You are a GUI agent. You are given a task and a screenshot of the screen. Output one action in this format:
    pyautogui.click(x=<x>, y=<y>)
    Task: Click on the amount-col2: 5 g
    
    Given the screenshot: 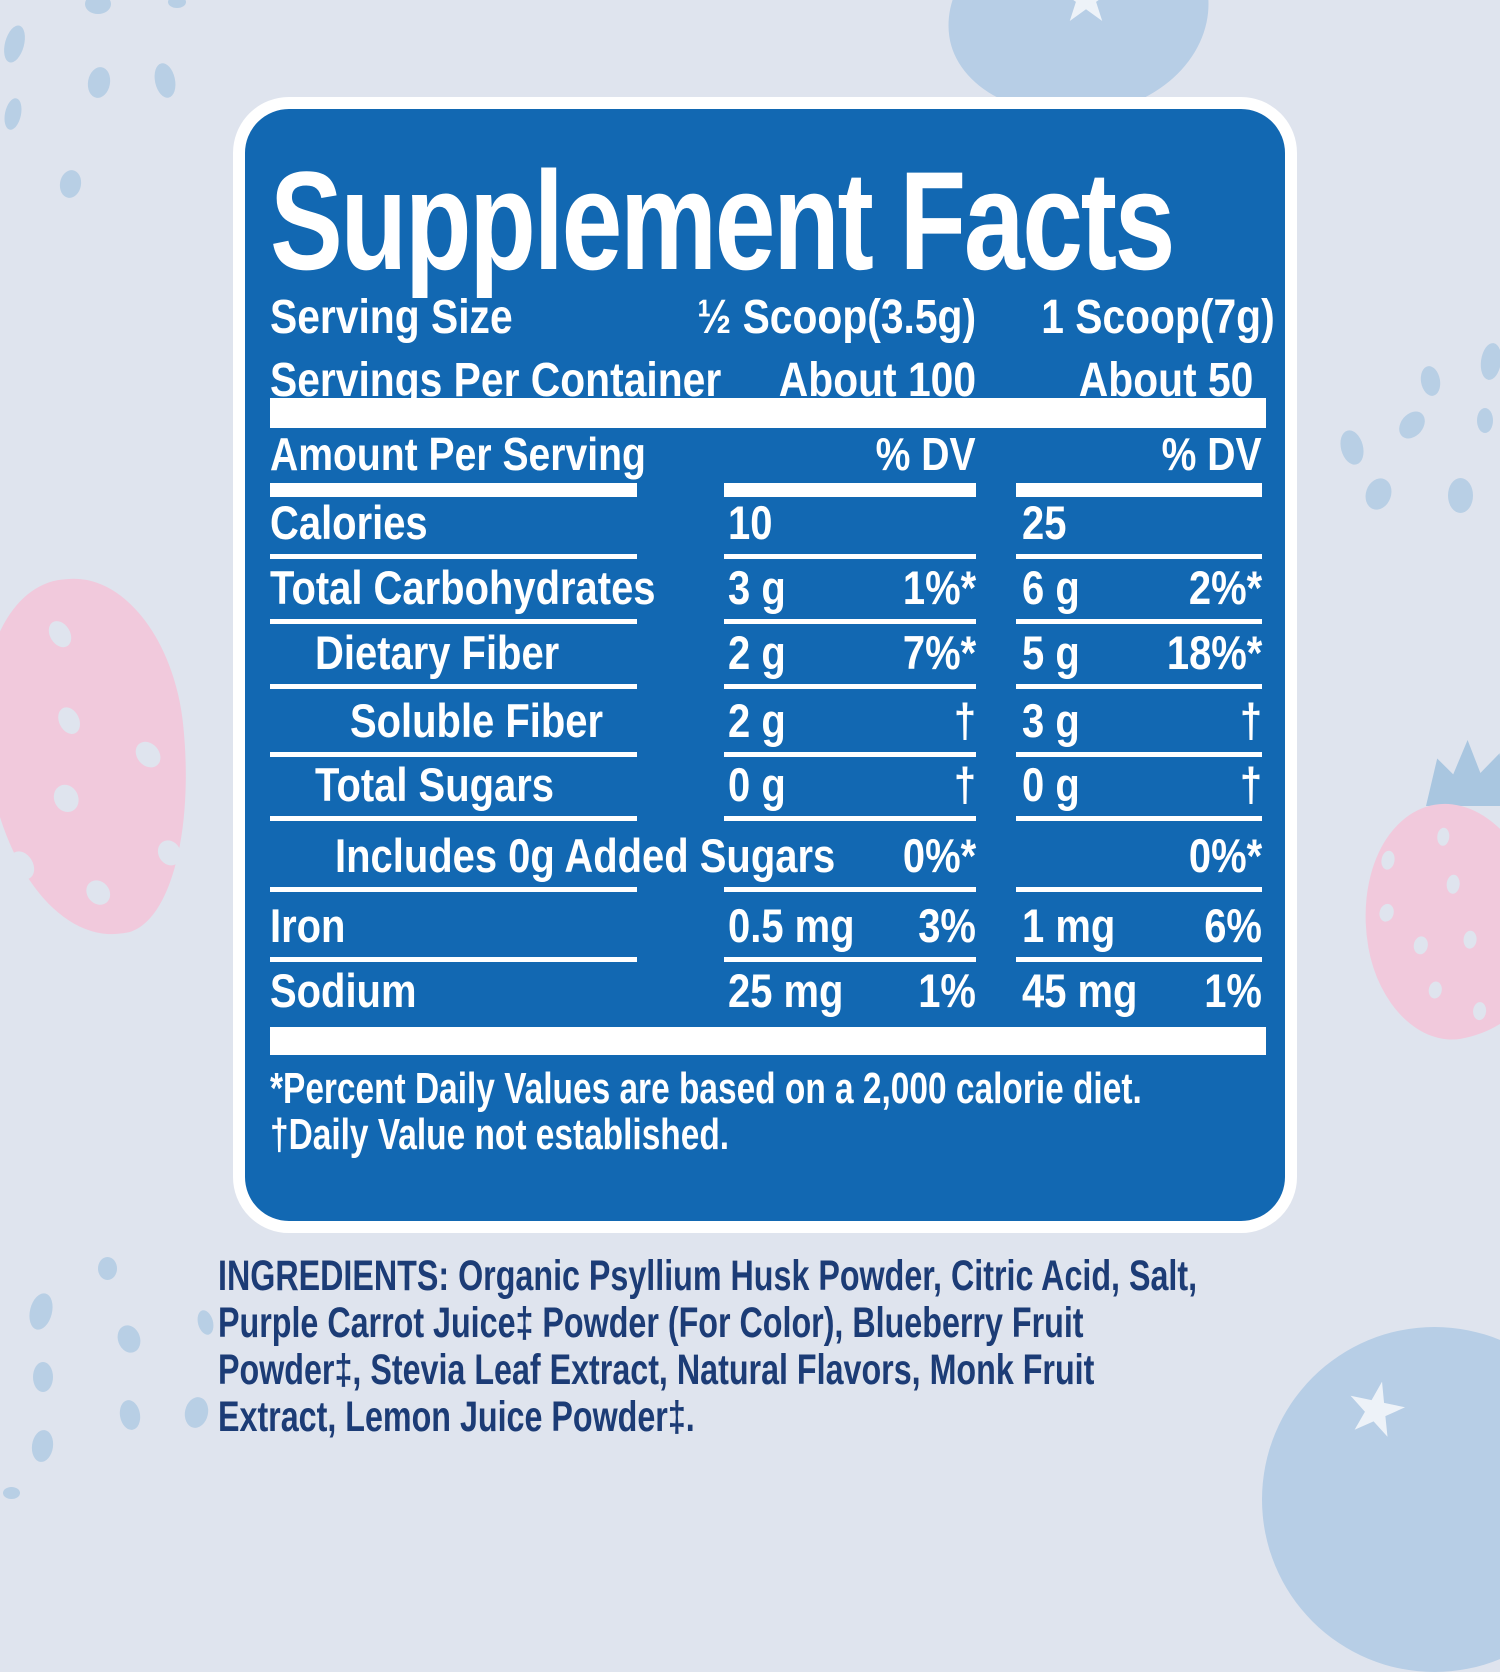 What is the action you would take?
    pyautogui.click(x=1051, y=652)
    